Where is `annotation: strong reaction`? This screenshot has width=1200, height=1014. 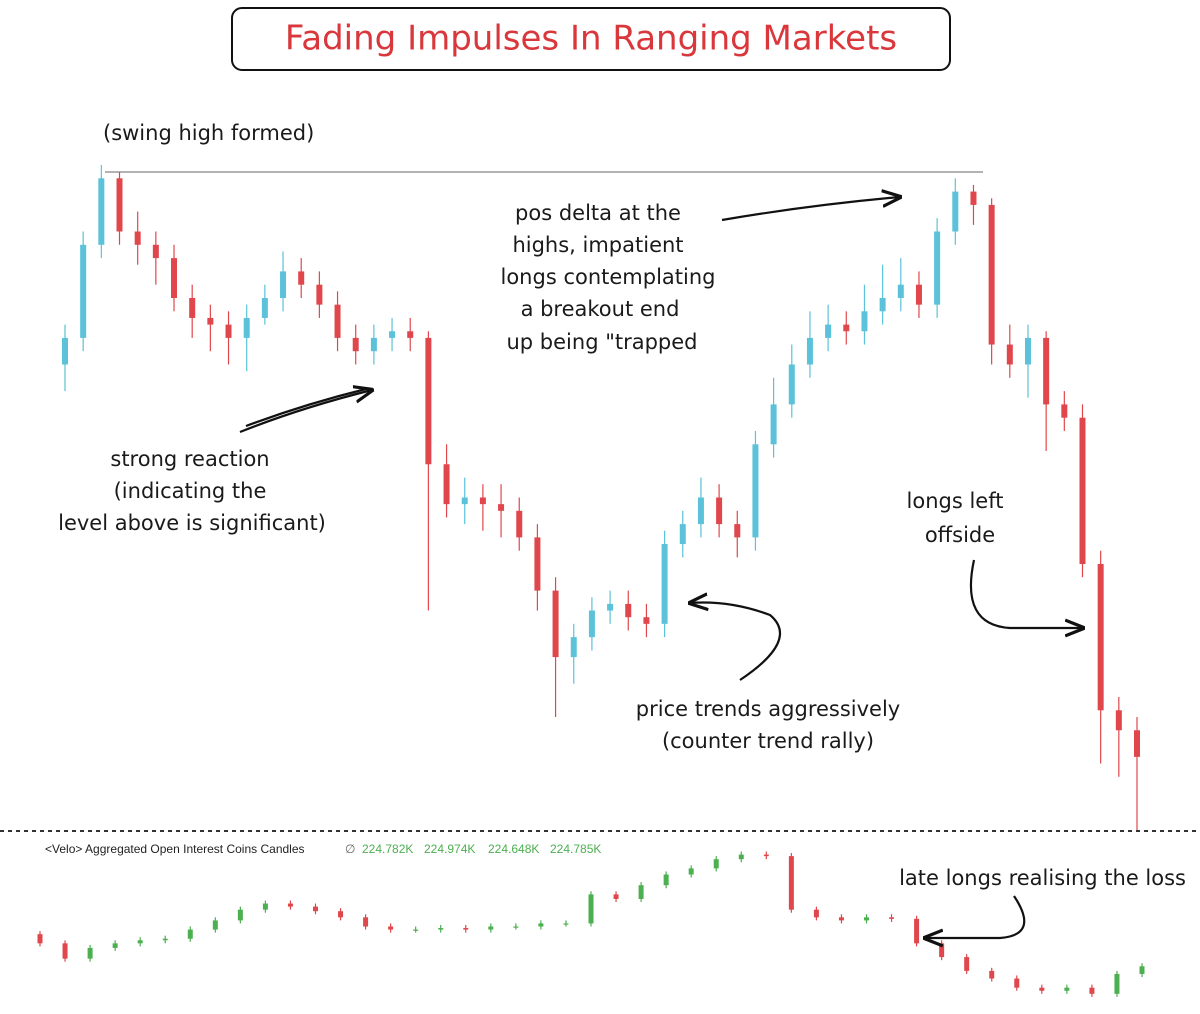
annotation: strong reaction is located at coordinates (189, 459).